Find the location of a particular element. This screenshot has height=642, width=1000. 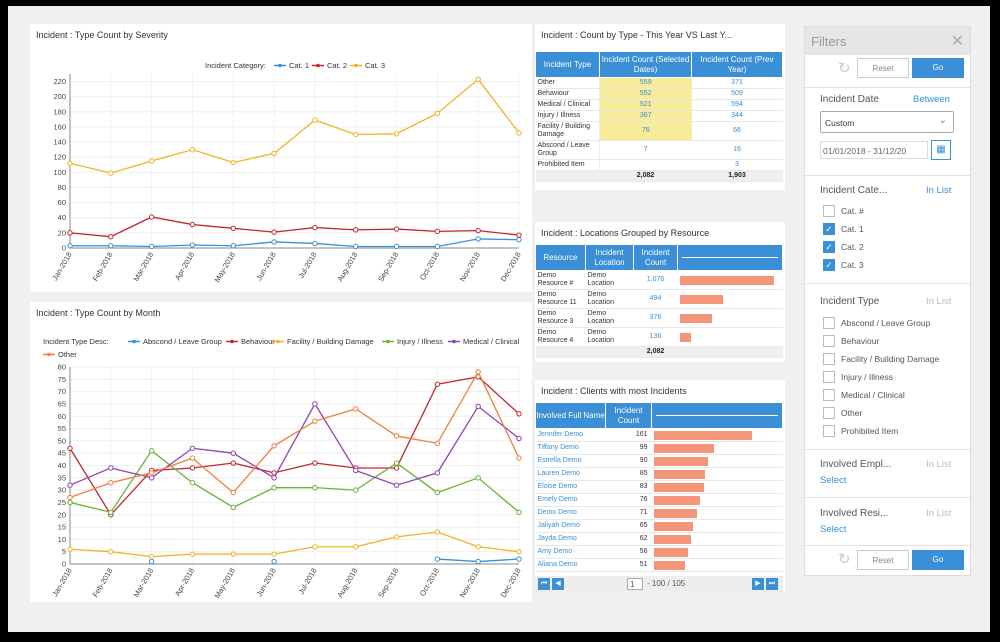

close-icon: ✕ is located at coordinates (957, 41).